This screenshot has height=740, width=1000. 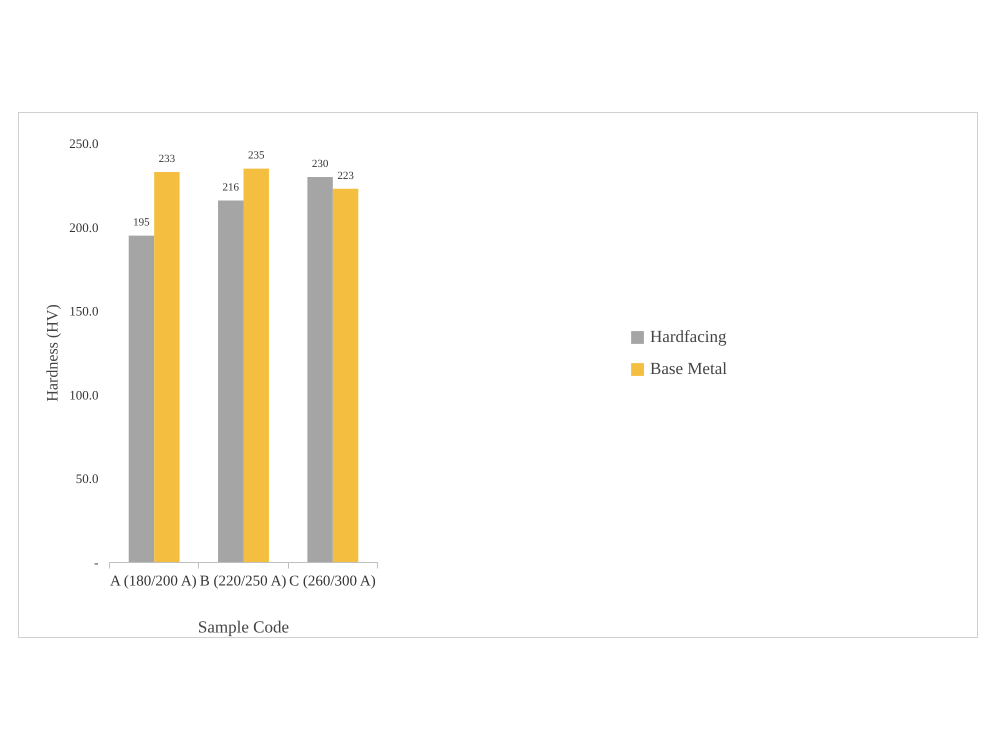 What do you see at coordinates (141, 222) in the screenshot?
I see `data-label: 195` at bounding box center [141, 222].